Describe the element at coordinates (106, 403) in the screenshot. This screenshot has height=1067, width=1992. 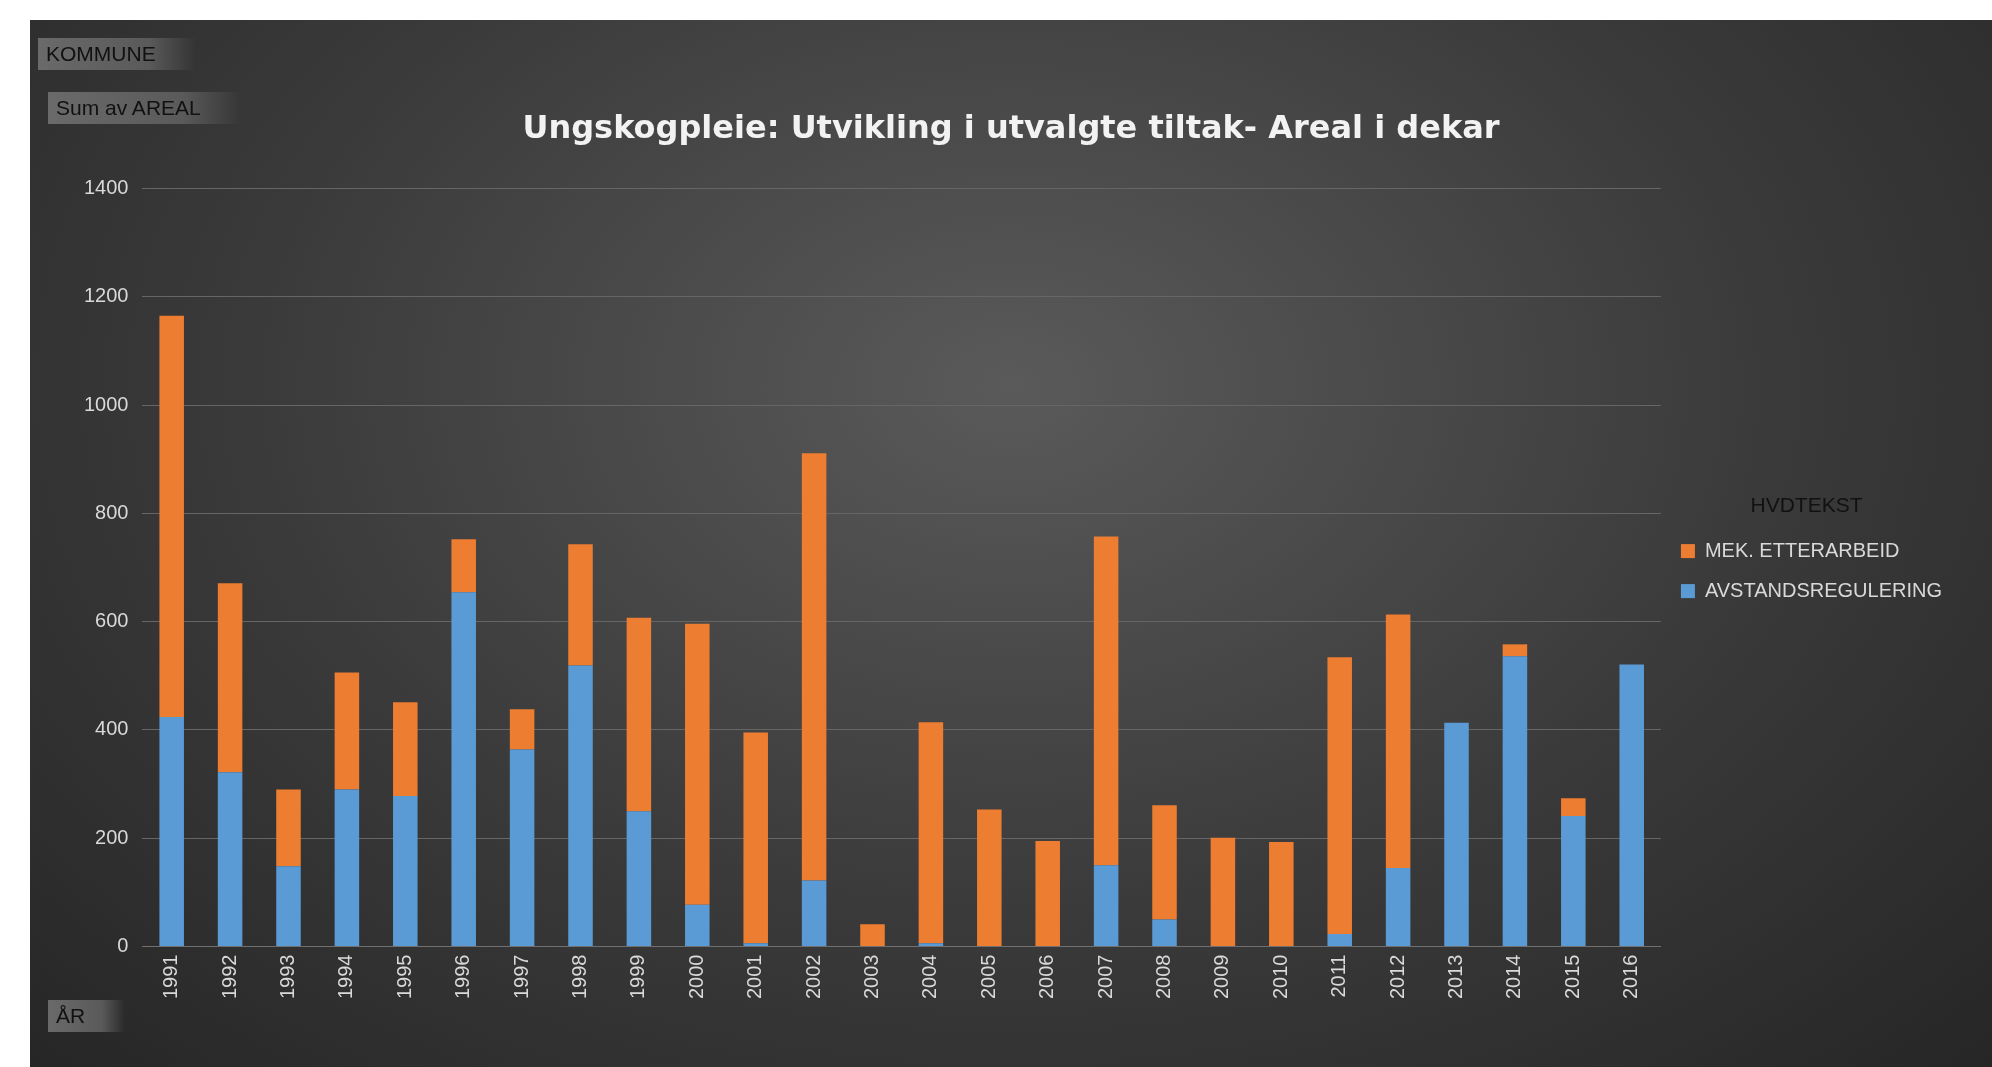
I see `y-tick-label: 1000` at that location.